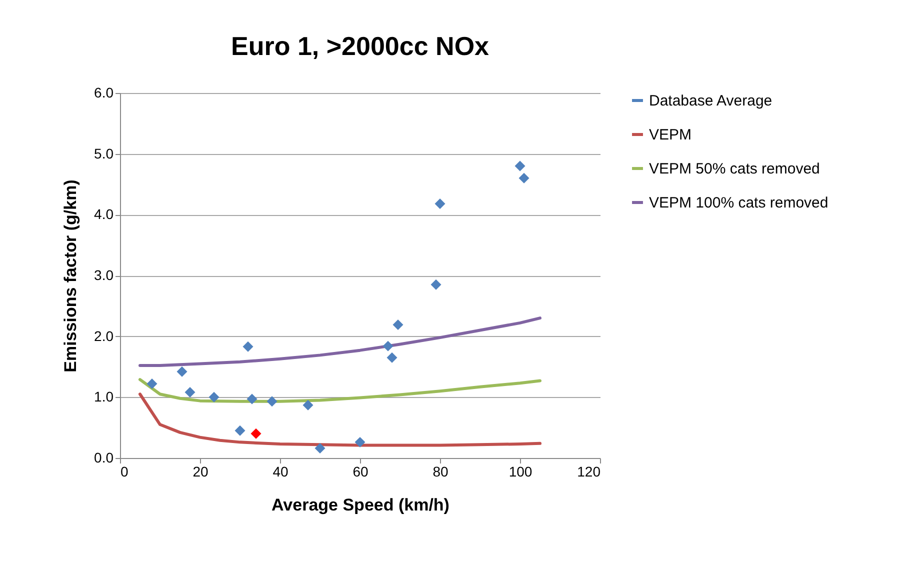 The width and height of the screenshot is (907, 565). I want to click on x-tick-label: 0, so click(124, 472).